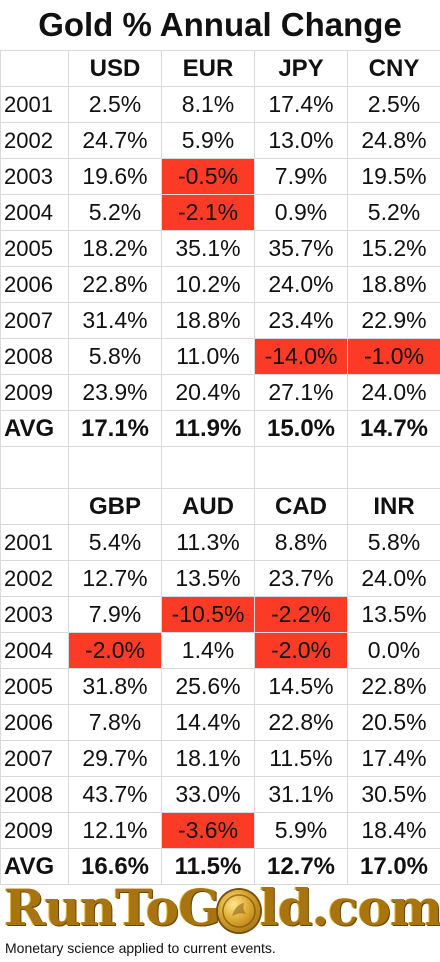  I want to click on value-cell: 31.1%, so click(301, 794).